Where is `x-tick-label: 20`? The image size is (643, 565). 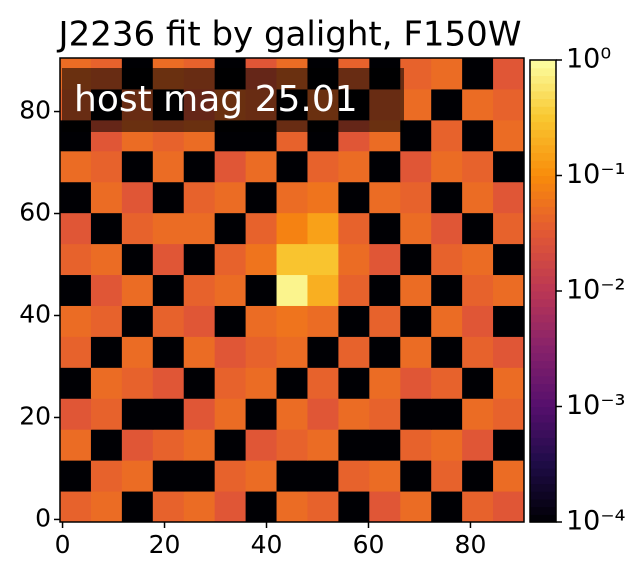
x-tick-label: 20 is located at coordinates (165, 544).